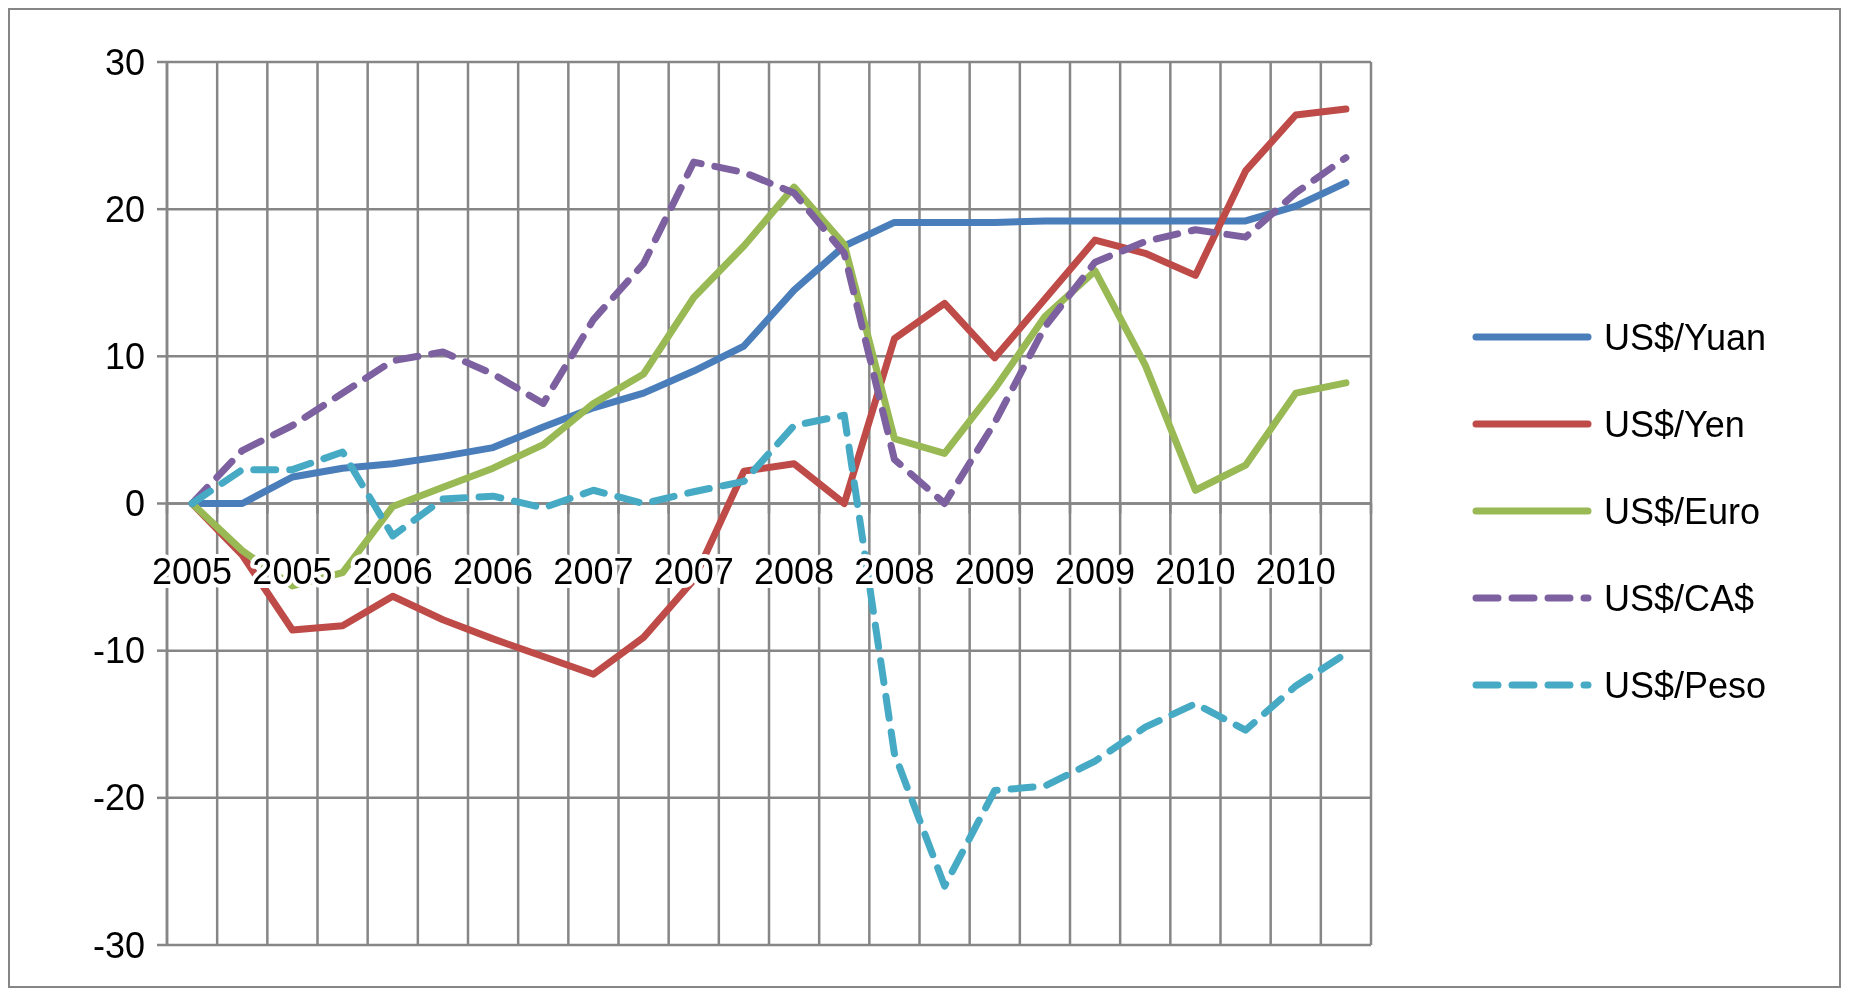 The width and height of the screenshot is (1849, 997). I want to click on y-tick-label: 30, so click(124, 62).